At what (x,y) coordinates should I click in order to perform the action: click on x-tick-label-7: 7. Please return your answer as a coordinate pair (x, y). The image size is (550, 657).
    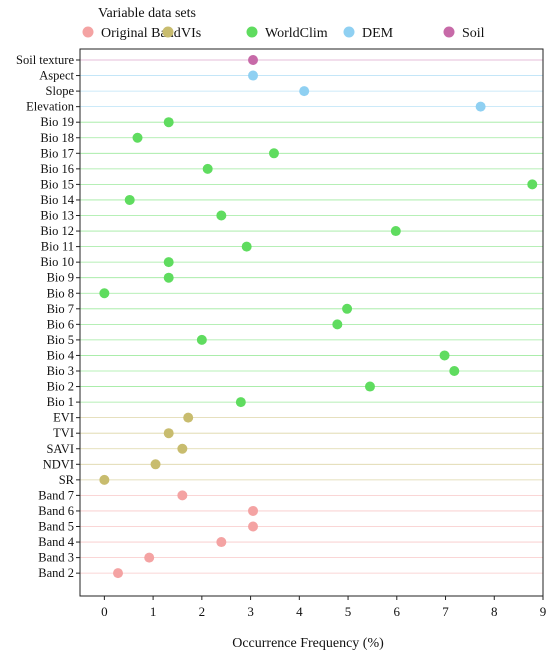
    Looking at the image, I should click on (445, 611).